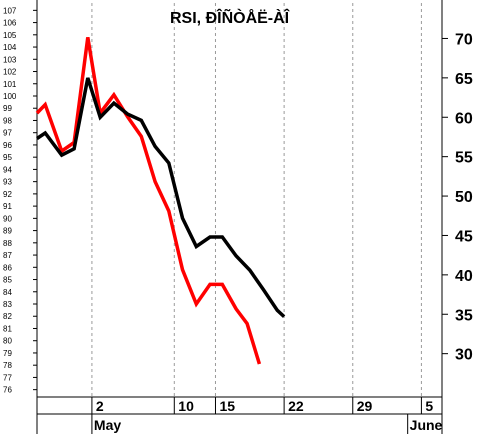 The height and width of the screenshot is (434, 480). I want to click on x-tick-label: 5, so click(429, 406).